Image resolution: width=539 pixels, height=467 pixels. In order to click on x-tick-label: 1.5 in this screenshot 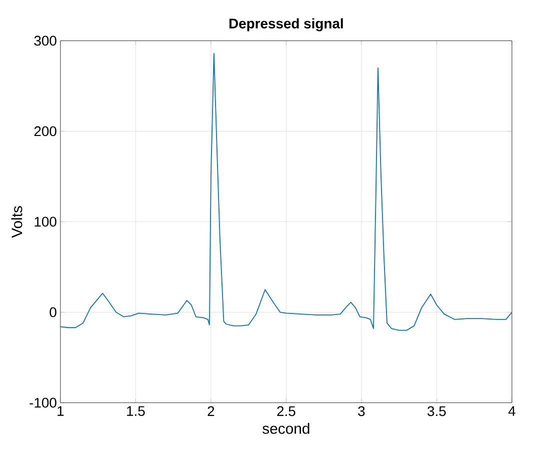, I will do `click(136, 411)`.